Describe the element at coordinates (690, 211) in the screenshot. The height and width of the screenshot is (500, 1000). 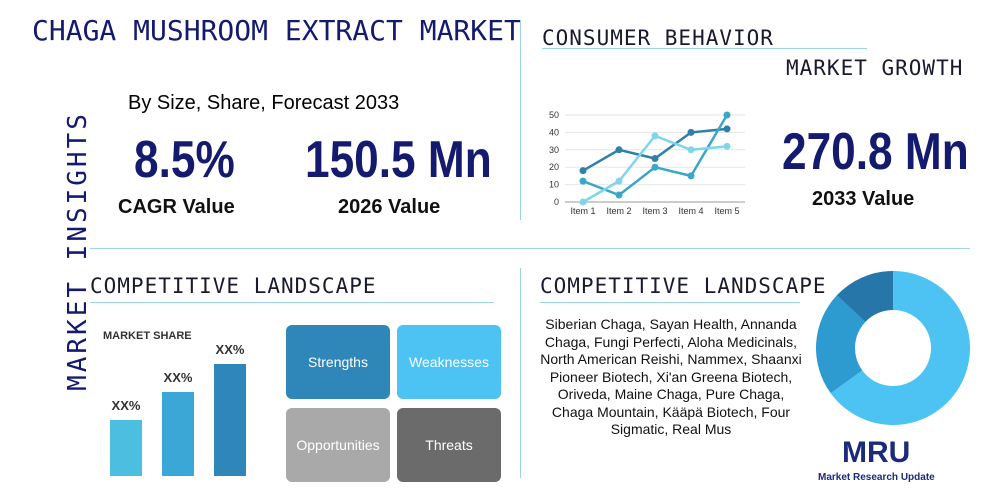
I see `x-tick-label: Item 4` at that location.